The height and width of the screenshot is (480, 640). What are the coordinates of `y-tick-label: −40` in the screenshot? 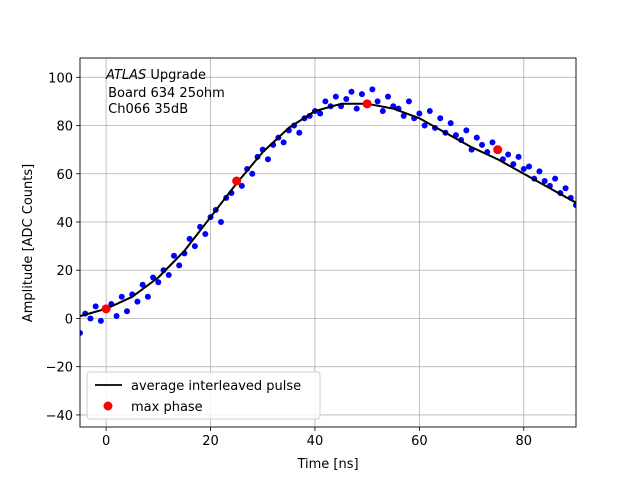 It's located at (59, 416).